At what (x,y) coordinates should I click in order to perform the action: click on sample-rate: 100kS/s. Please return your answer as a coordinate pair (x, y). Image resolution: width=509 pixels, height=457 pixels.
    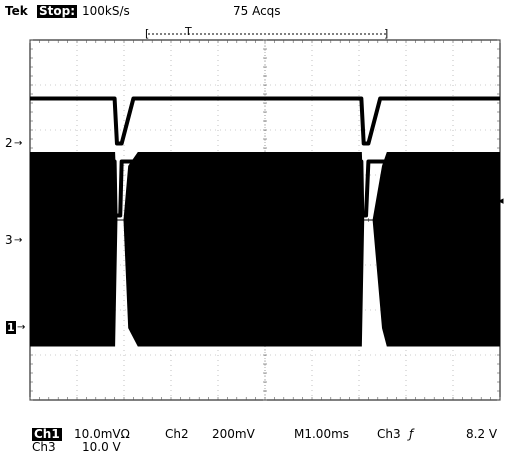
    Looking at the image, I should click on (106, 11).